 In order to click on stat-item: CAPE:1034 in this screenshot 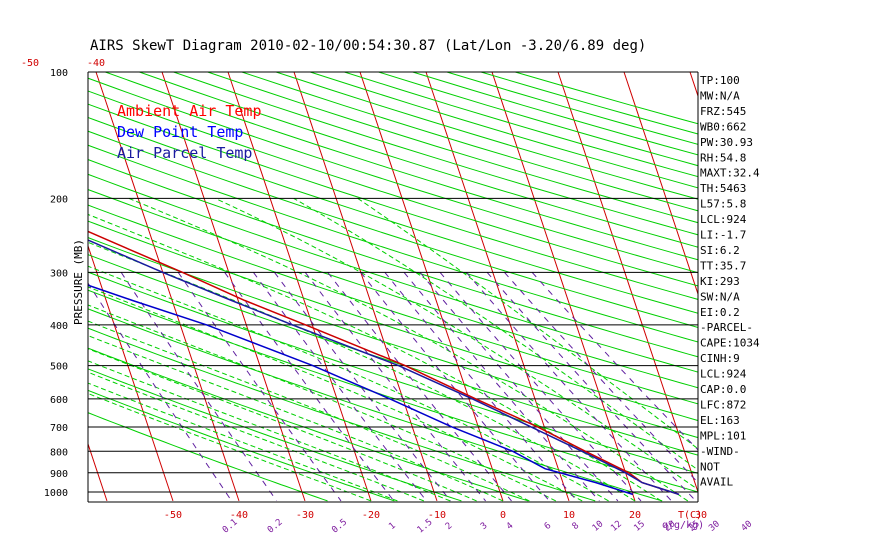, I will do `click(730, 343)`.